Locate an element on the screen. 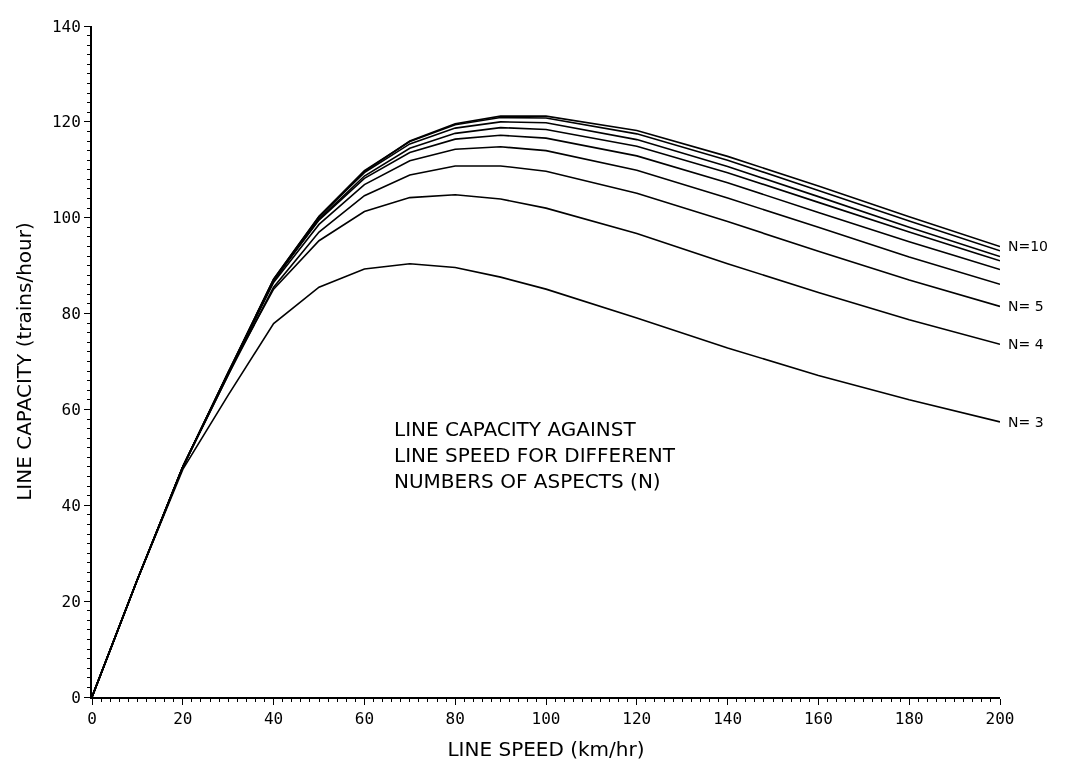 The width and height of the screenshot is (1070, 769). x-tick-label: 0 is located at coordinates (92, 719).